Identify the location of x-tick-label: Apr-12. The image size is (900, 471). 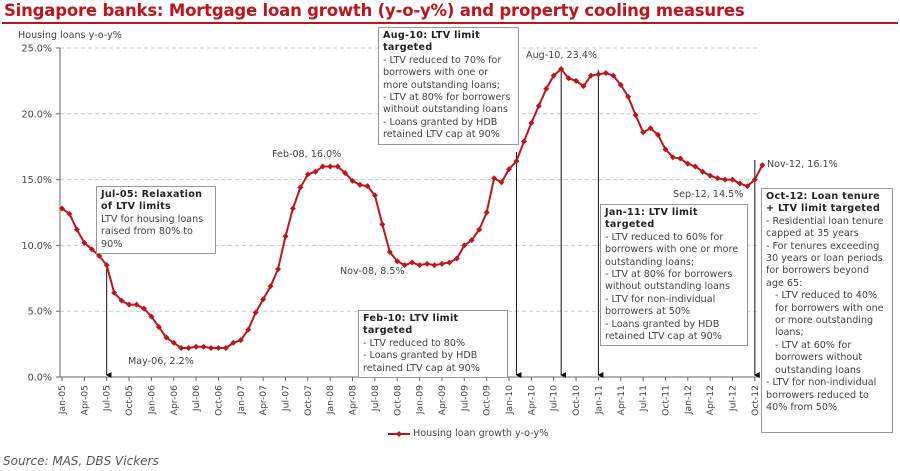
(710, 400).